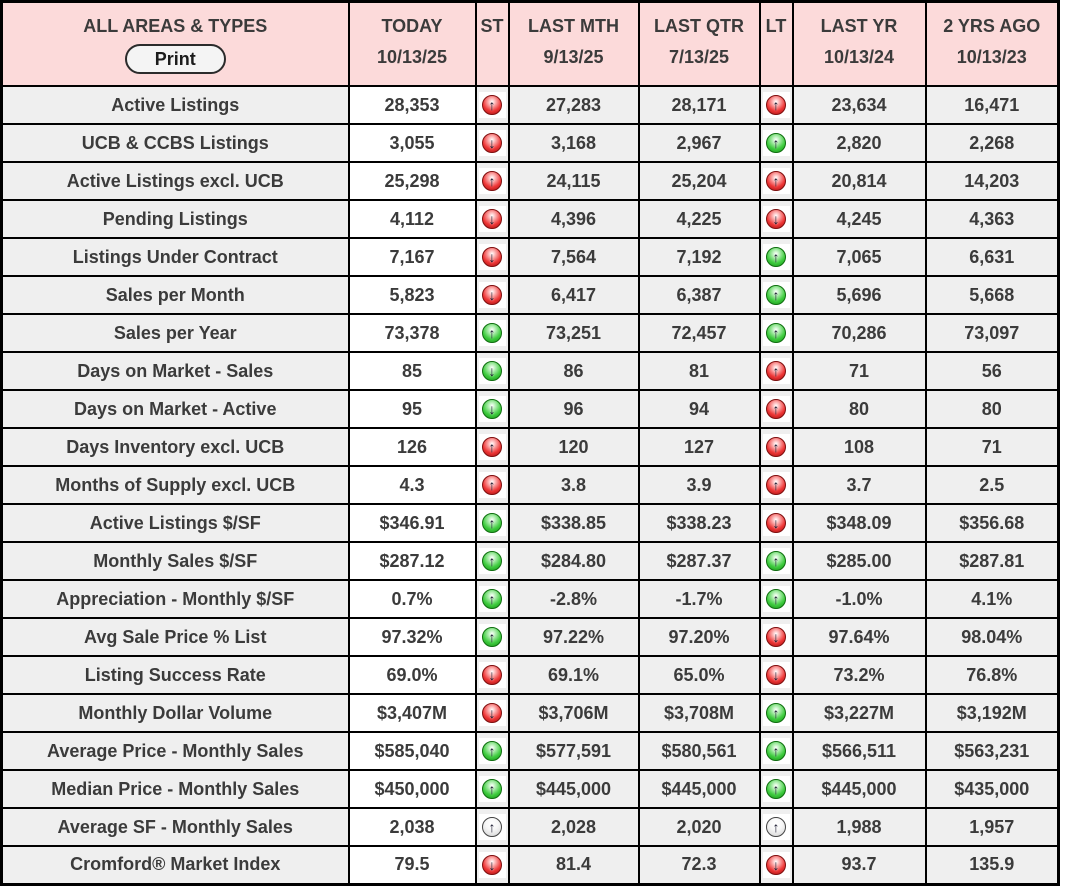  Describe the element at coordinates (412, 789) in the screenshot. I see `today-value: $450,000` at that location.